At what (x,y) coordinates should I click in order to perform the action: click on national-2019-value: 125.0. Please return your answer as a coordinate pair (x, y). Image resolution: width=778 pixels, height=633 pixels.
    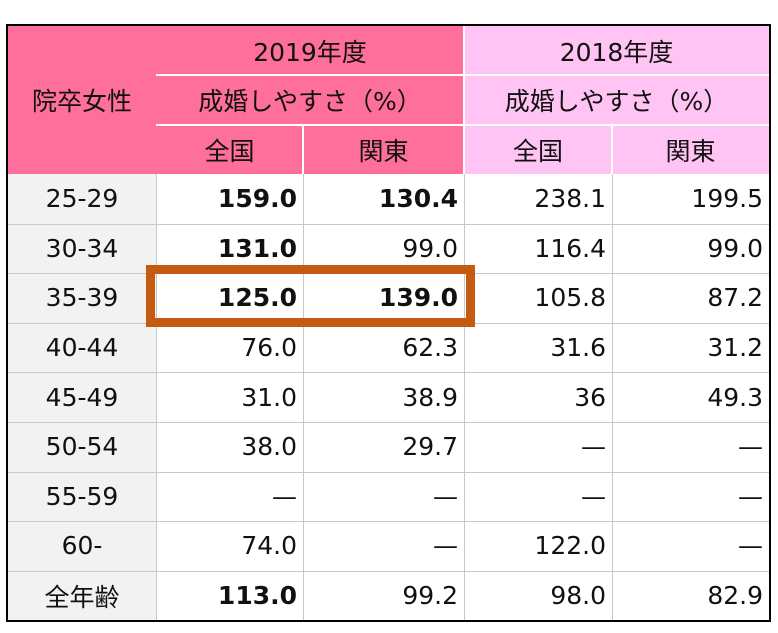
    Looking at the image, I should click on (257, 298).